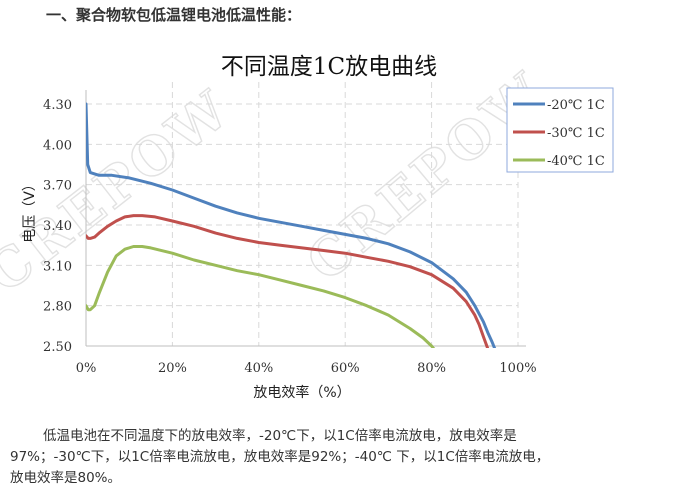 This screenshot has width=682, height=489. I want to click on x-tick-label: 0%, so click(86, 368).